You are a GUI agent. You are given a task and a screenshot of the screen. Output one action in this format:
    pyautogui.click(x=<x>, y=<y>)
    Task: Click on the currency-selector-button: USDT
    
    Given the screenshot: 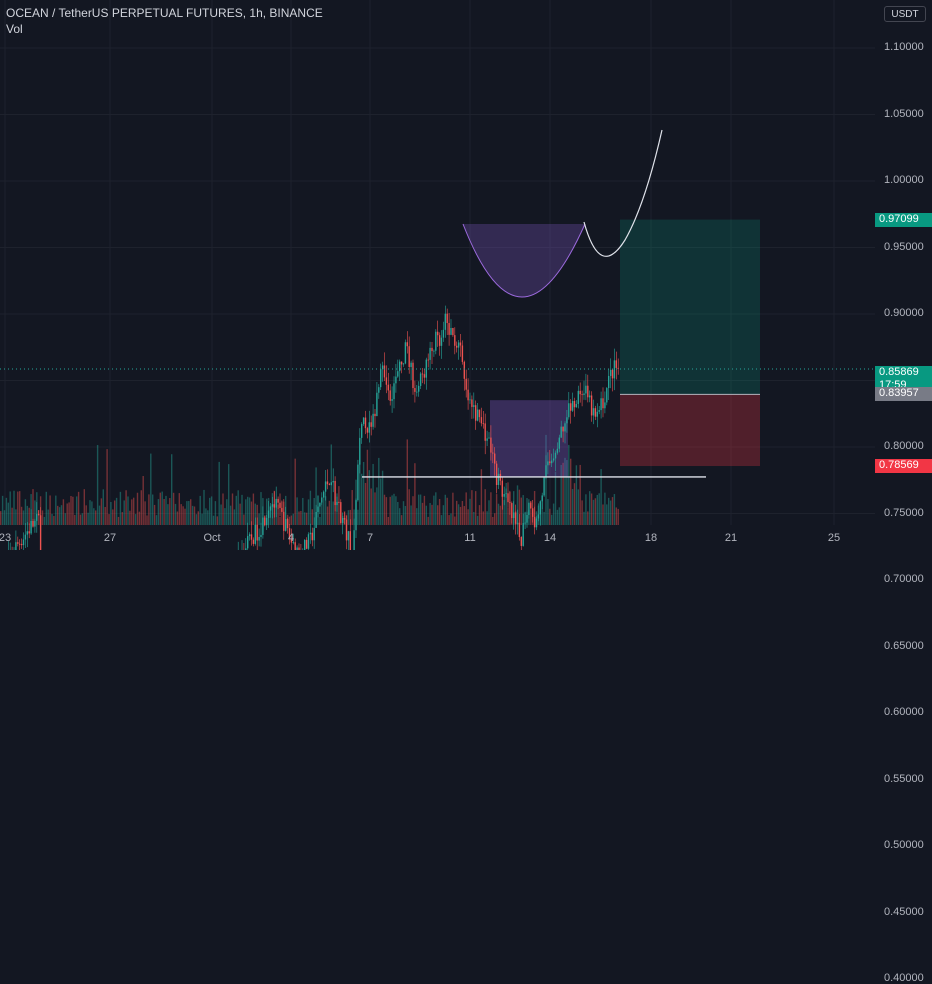 What is the action you would take?
    pyautogui.click(x=905, y=14)
    